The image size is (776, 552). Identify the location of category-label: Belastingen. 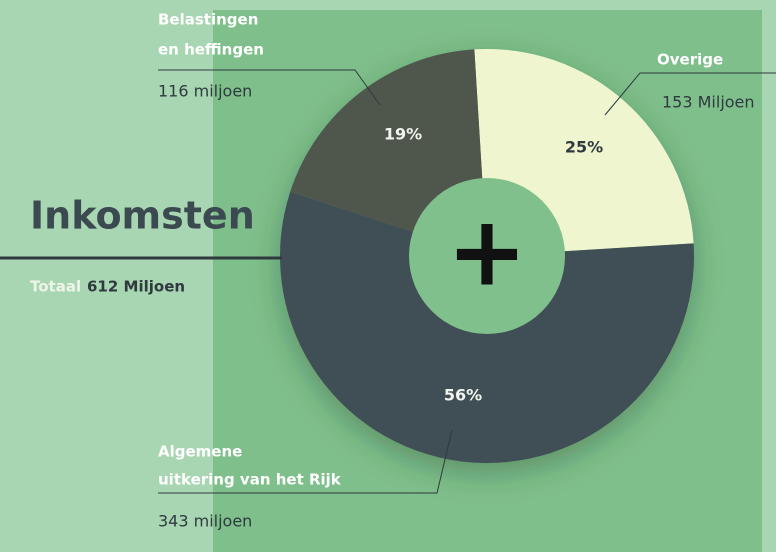
(208, 20).